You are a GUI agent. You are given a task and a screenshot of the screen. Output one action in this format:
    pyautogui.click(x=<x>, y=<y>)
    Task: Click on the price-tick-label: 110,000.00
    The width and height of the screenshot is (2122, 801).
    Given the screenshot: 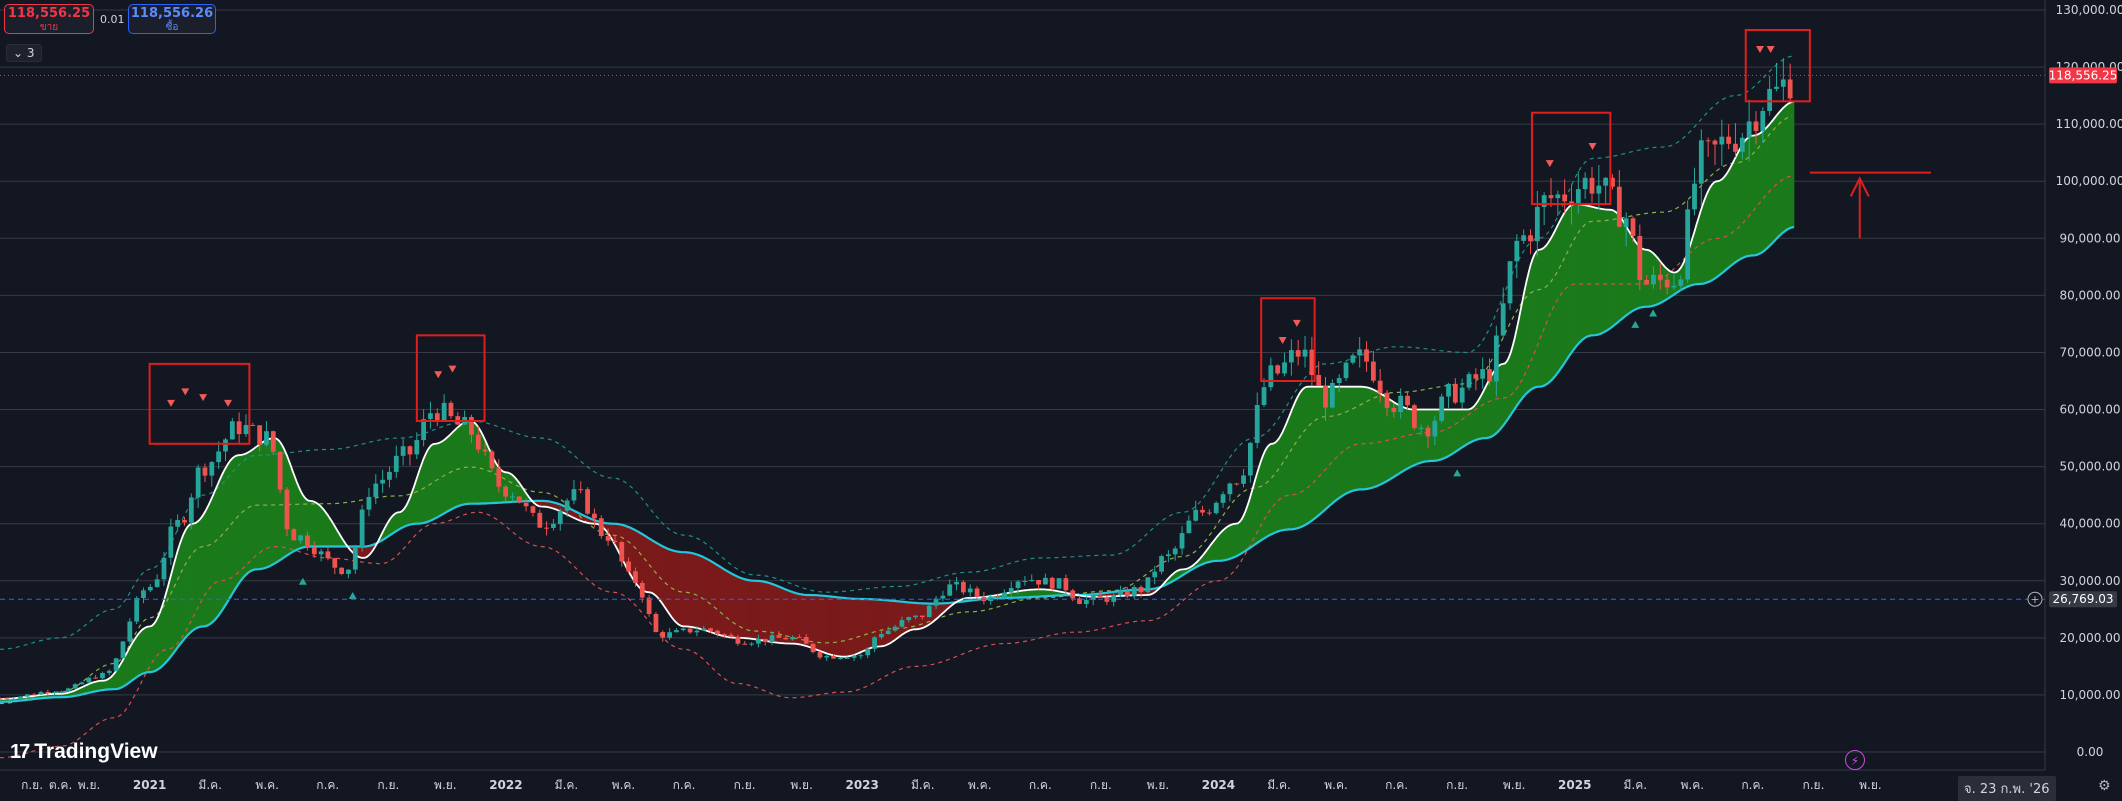 What is the action you would take?
    pyautogui.click(x=2089, y=124)
    